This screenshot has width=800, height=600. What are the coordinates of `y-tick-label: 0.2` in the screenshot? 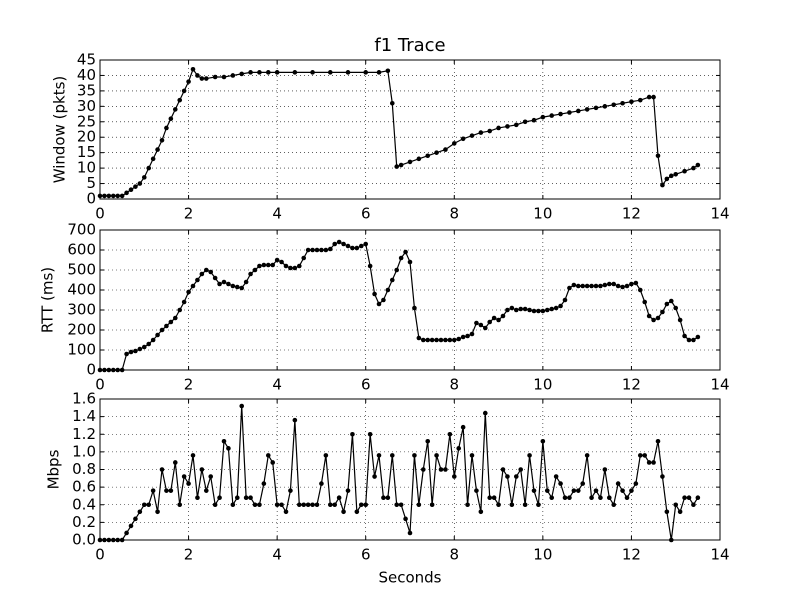 It's located at (84, 522).